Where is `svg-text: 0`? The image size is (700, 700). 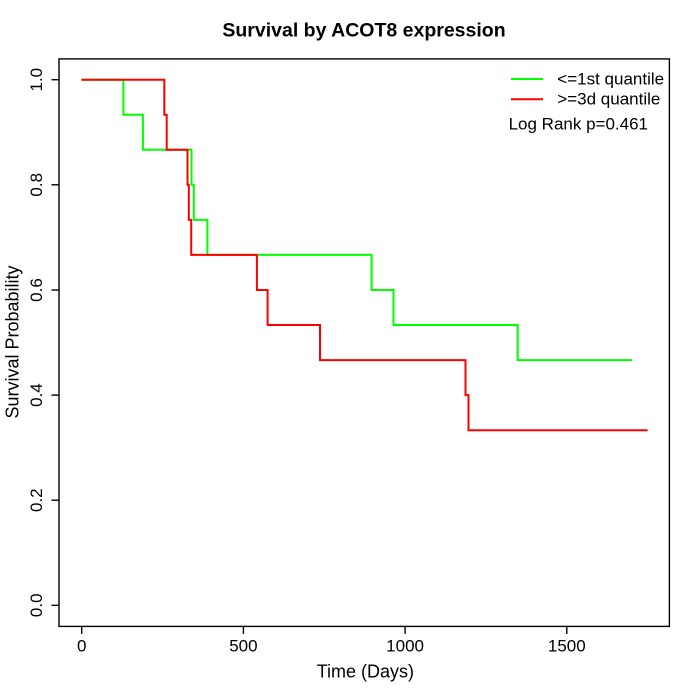
svg-text: 0 is located at coordinates (81, 646).